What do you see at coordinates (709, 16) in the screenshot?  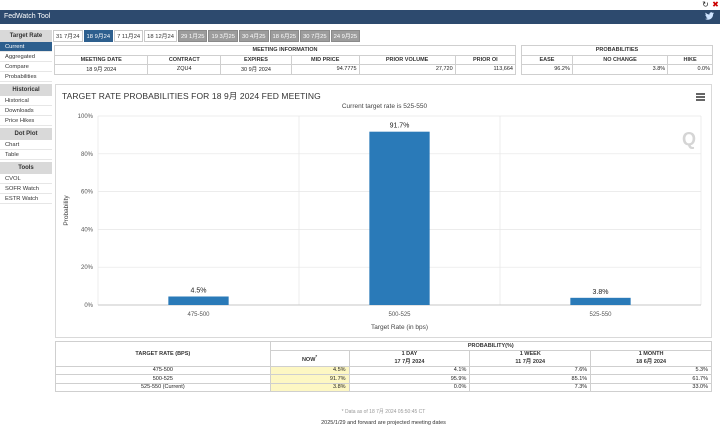 I see `twitter-icon` at bounding box center [709, 16].